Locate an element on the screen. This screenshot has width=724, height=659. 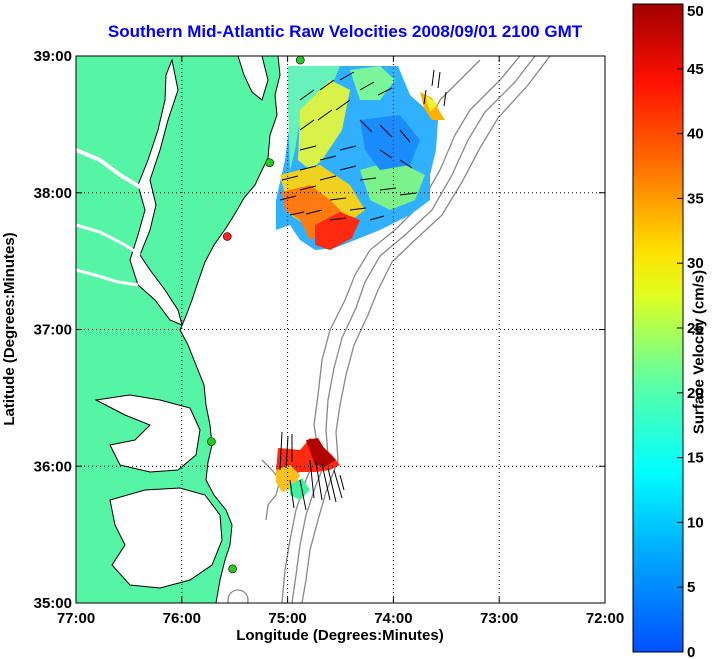
colorbar-tick-label: 40 is located at coordinates (695, 134).